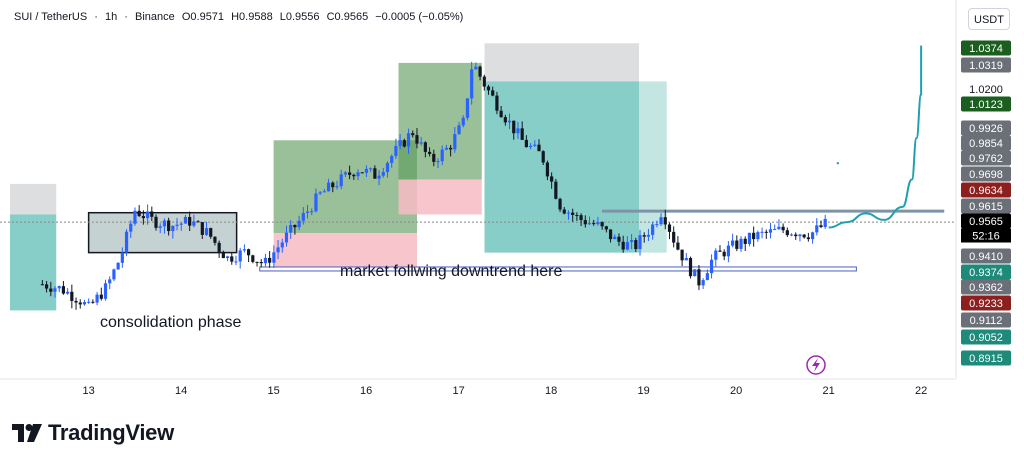  I want to click on price-label-text: 0.9926, so click(986, 129).